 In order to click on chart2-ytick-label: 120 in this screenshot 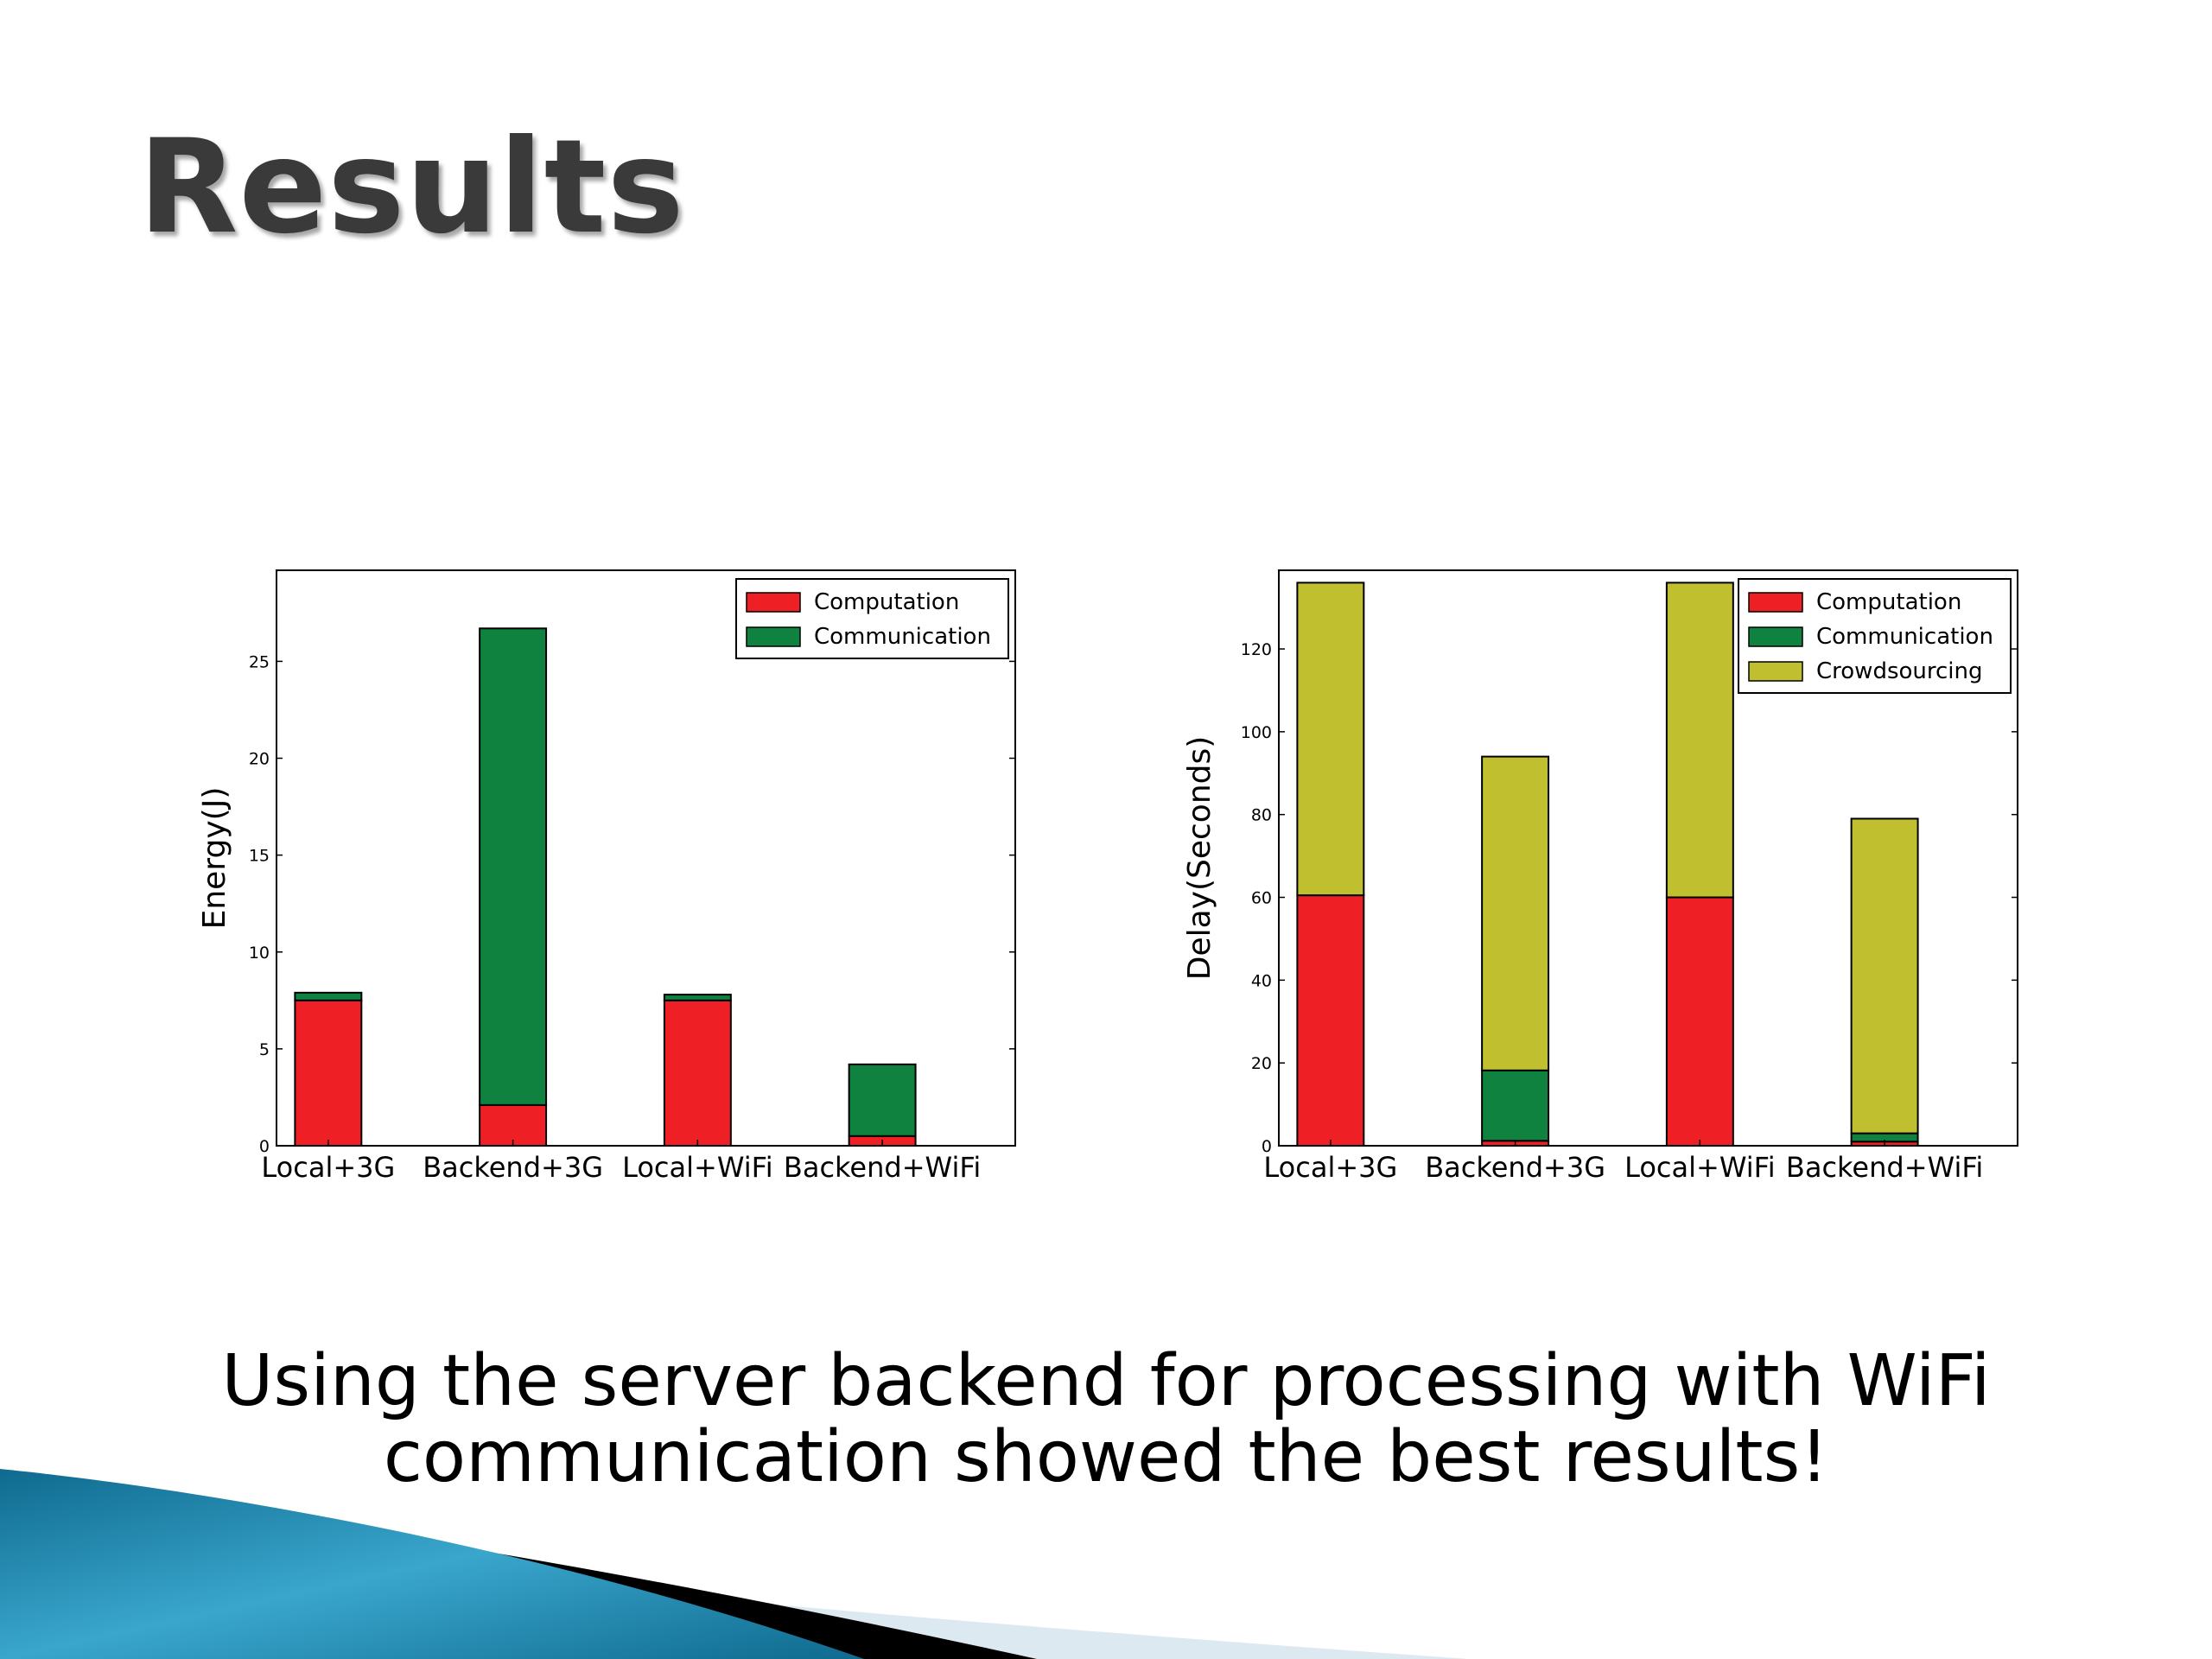, I will do `click(1256, 649)`.